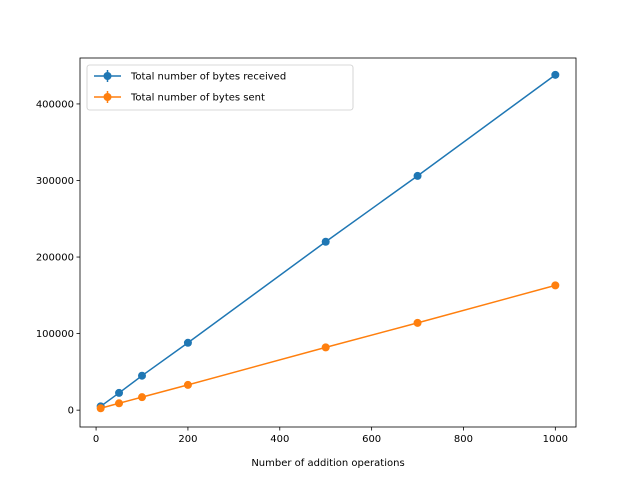 This screenshot has width=640, height=480. I want to click on y-tick-label: 100000, so click(55, 334).